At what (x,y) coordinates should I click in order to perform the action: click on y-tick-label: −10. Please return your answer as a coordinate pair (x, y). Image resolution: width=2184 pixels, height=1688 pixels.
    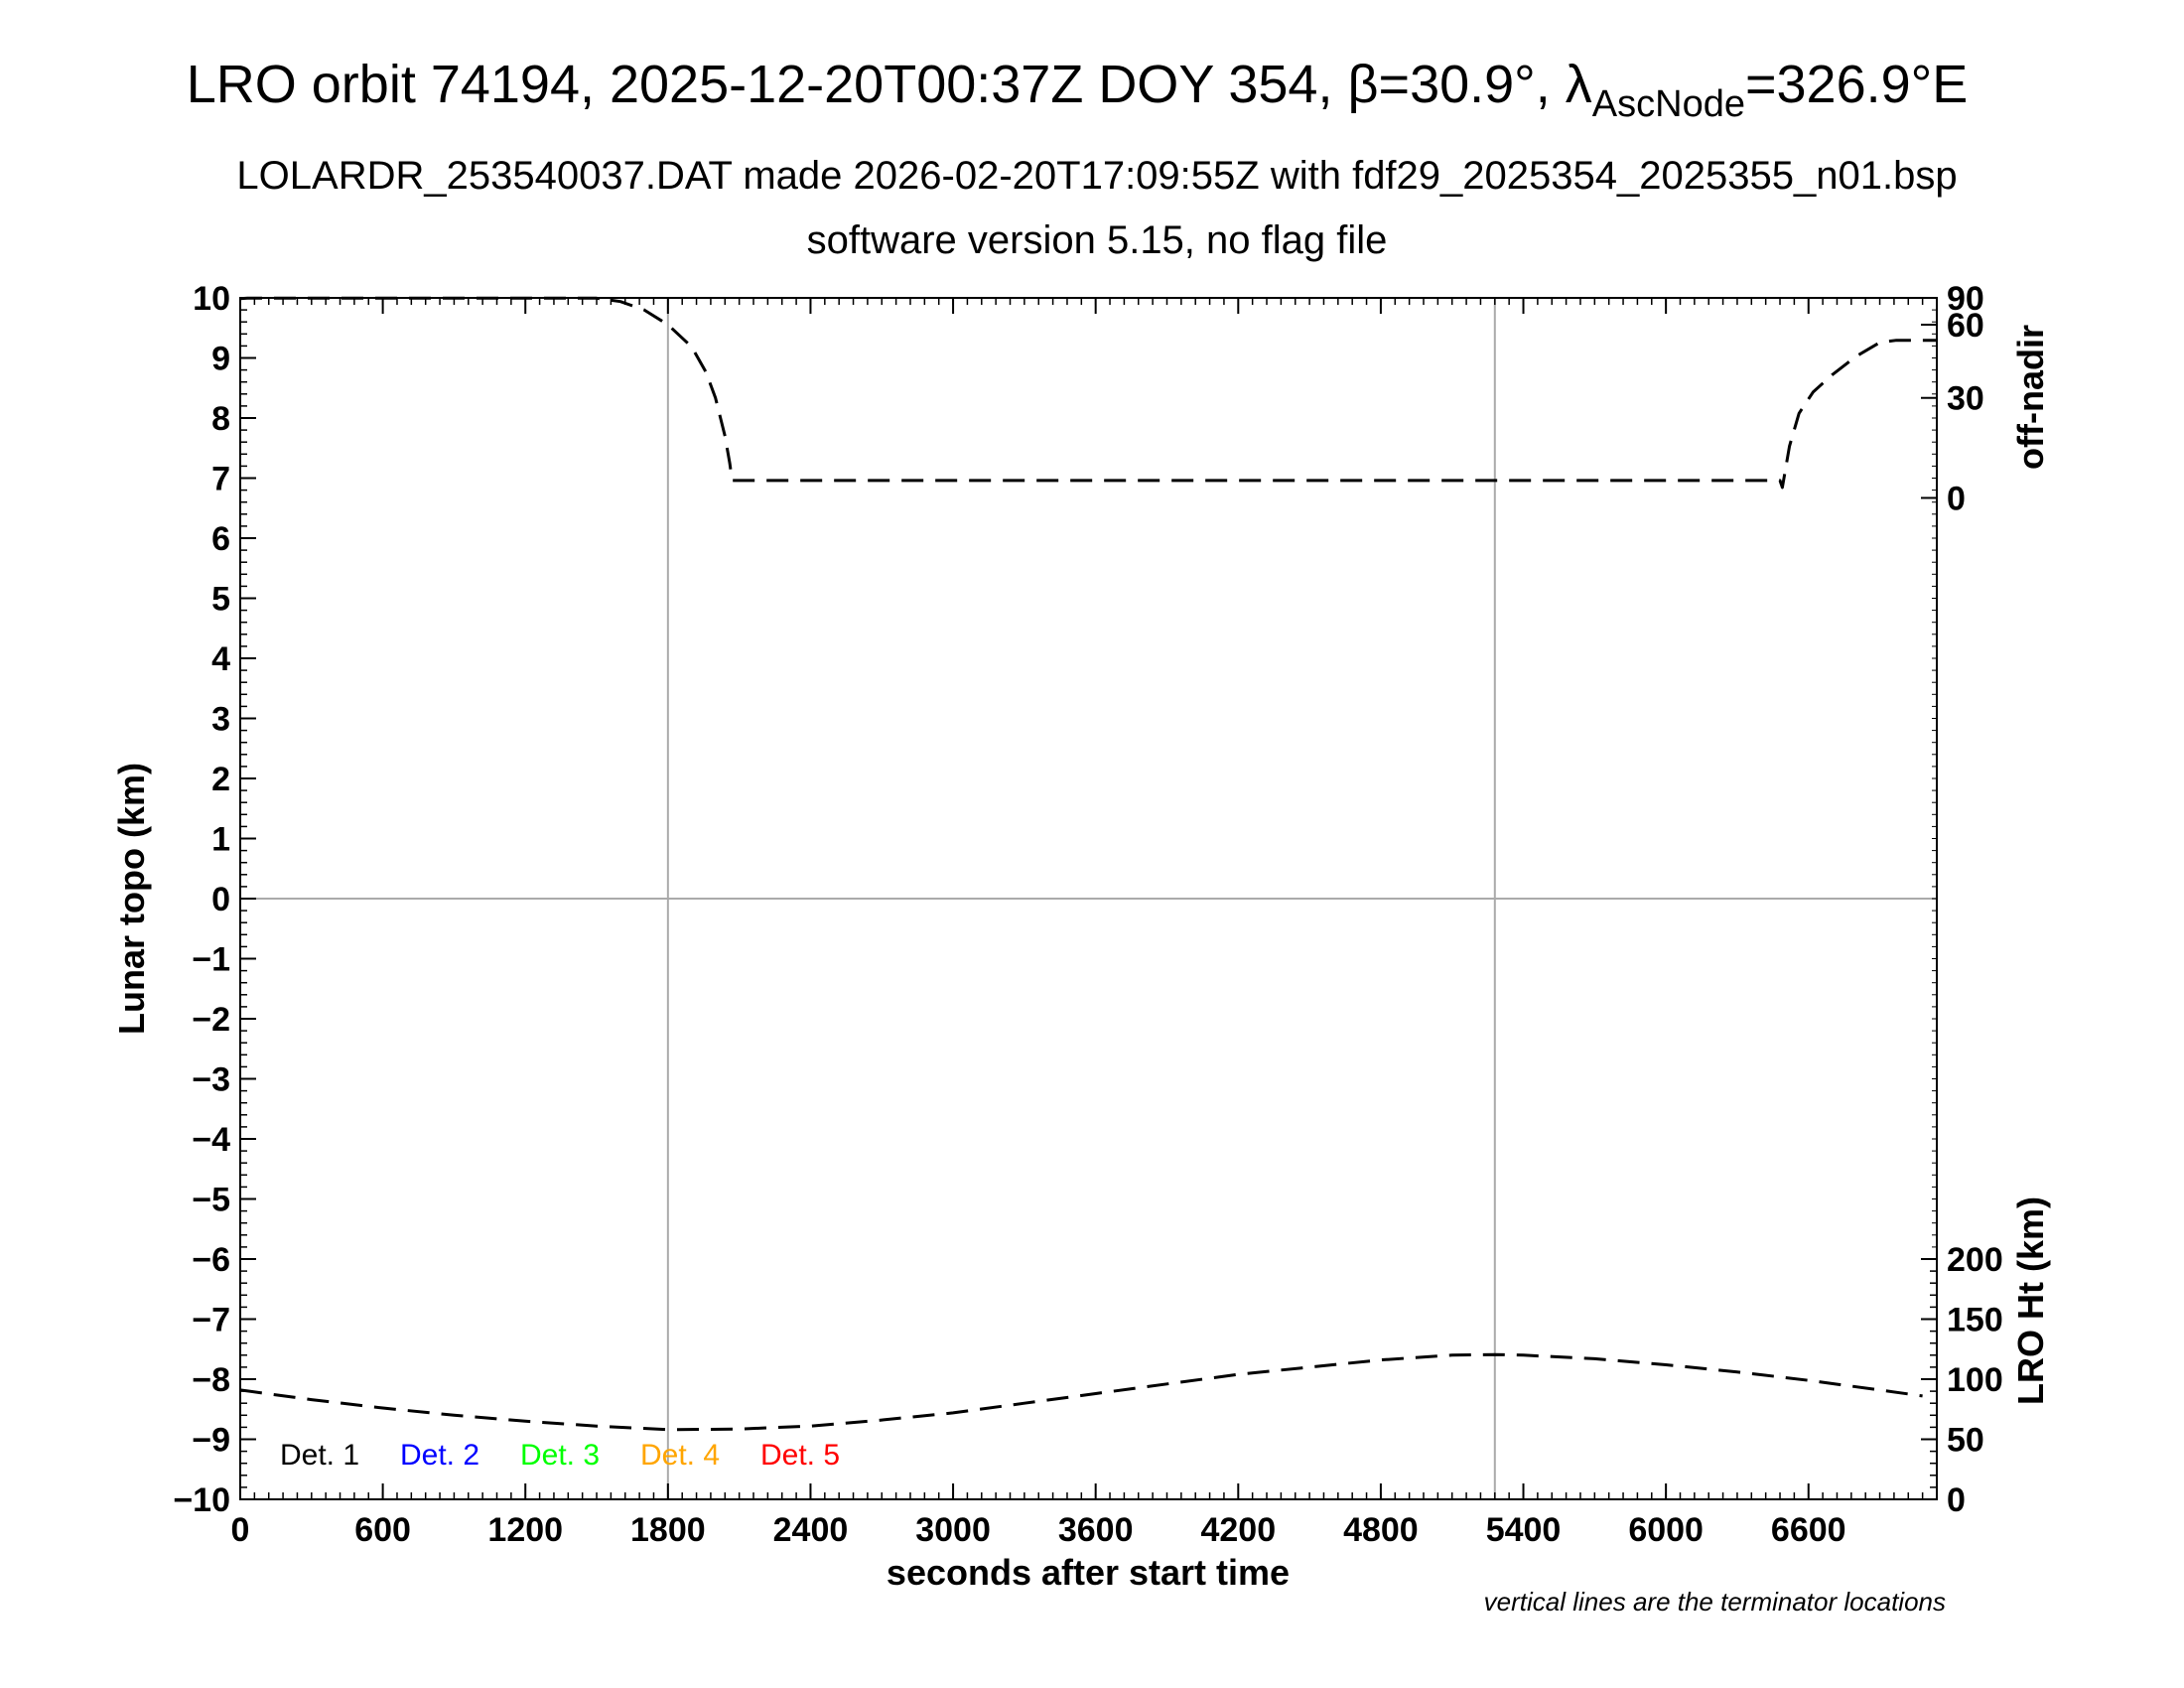
    Looking at the image, I should click on (201, 1500).